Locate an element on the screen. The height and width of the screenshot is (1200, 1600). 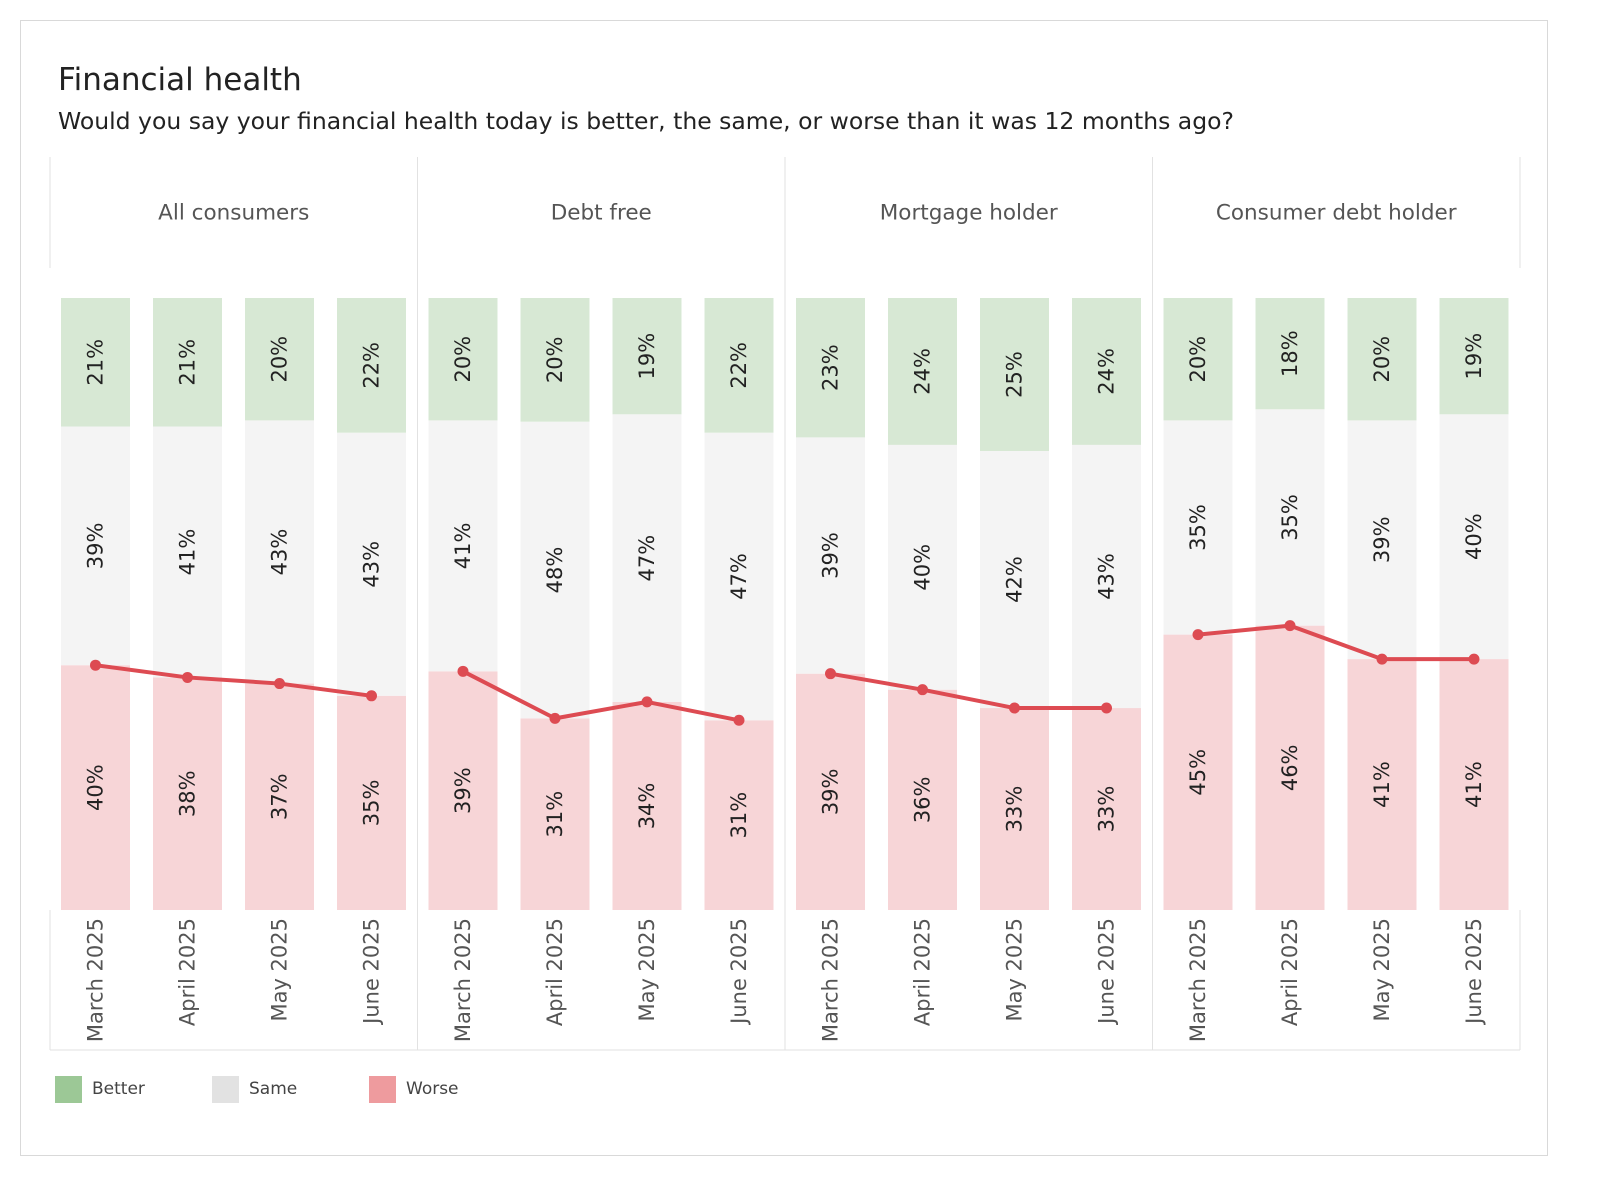
data-label-worse: 46% is located at coordinates (1290, 767).